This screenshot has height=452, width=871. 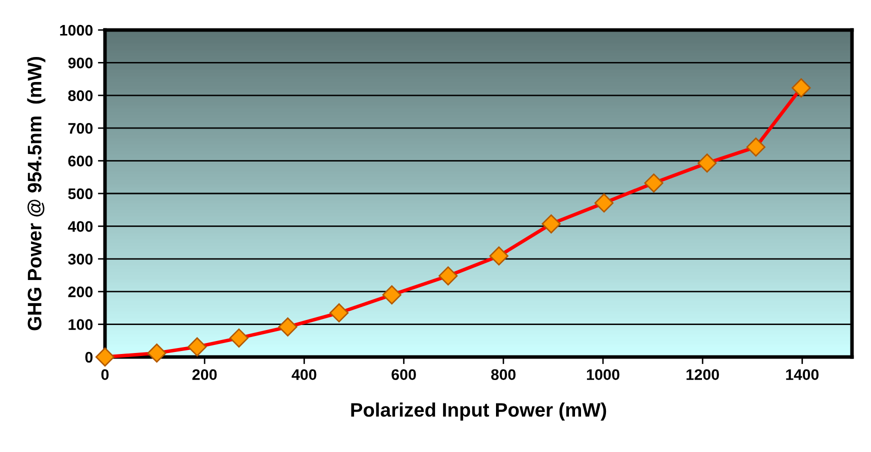 I want to click on y-tick-label: 100, so click(x=80, y=324).